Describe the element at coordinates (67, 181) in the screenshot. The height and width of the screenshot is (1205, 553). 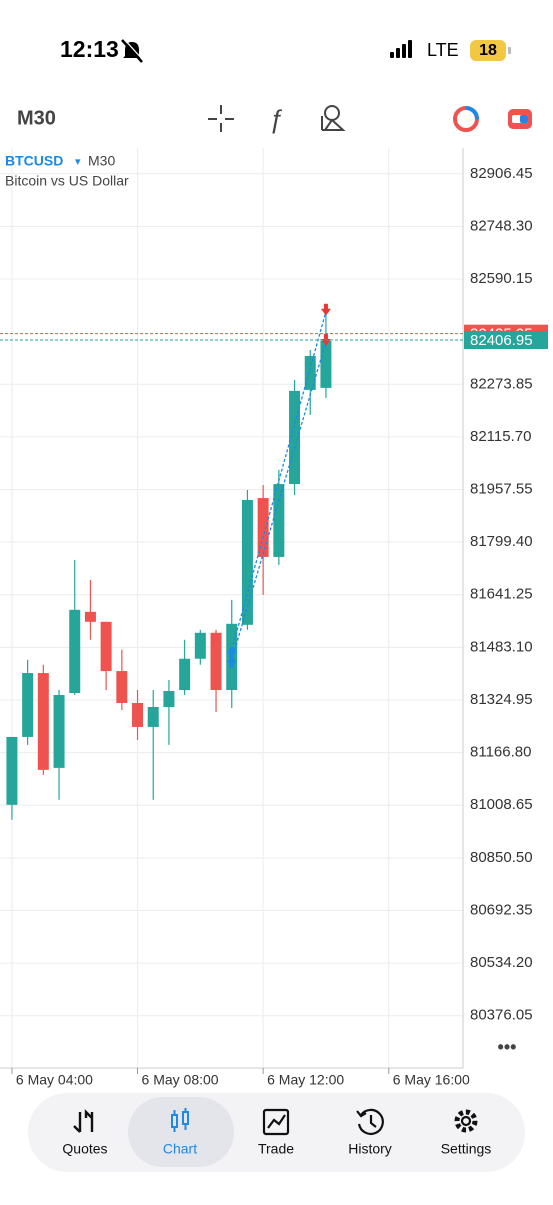
I see `symbol-description: Bitcoin vs US Dollar` at that location.